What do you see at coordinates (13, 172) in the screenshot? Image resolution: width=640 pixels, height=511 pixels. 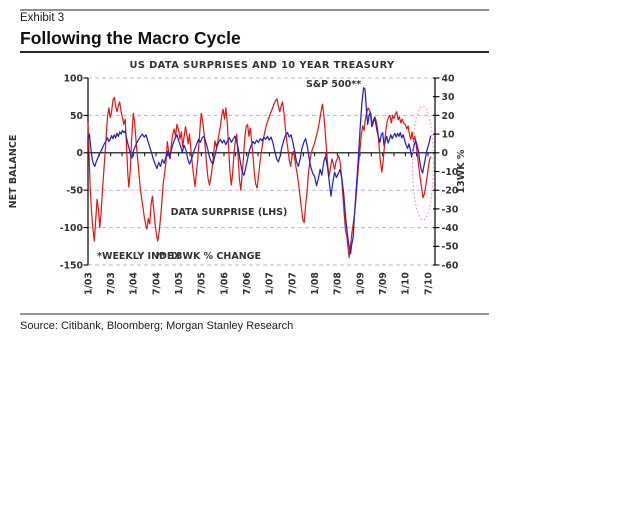 I see `y-axis-left-title: NET BALANCE` at bounding box center [13, 172].